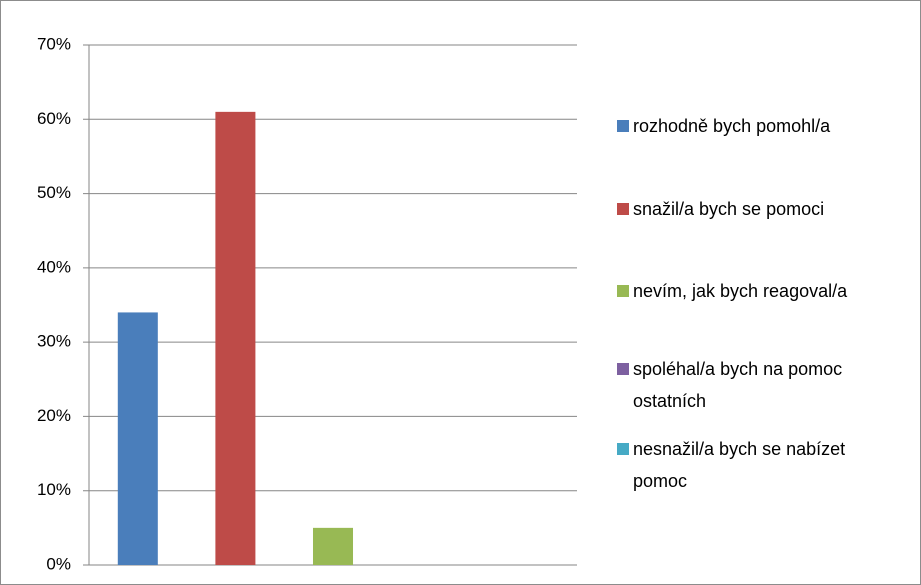  Describe the element at coordinates (54, 489) in the screenshot. I see `y-tick-label: 10%` at that location.